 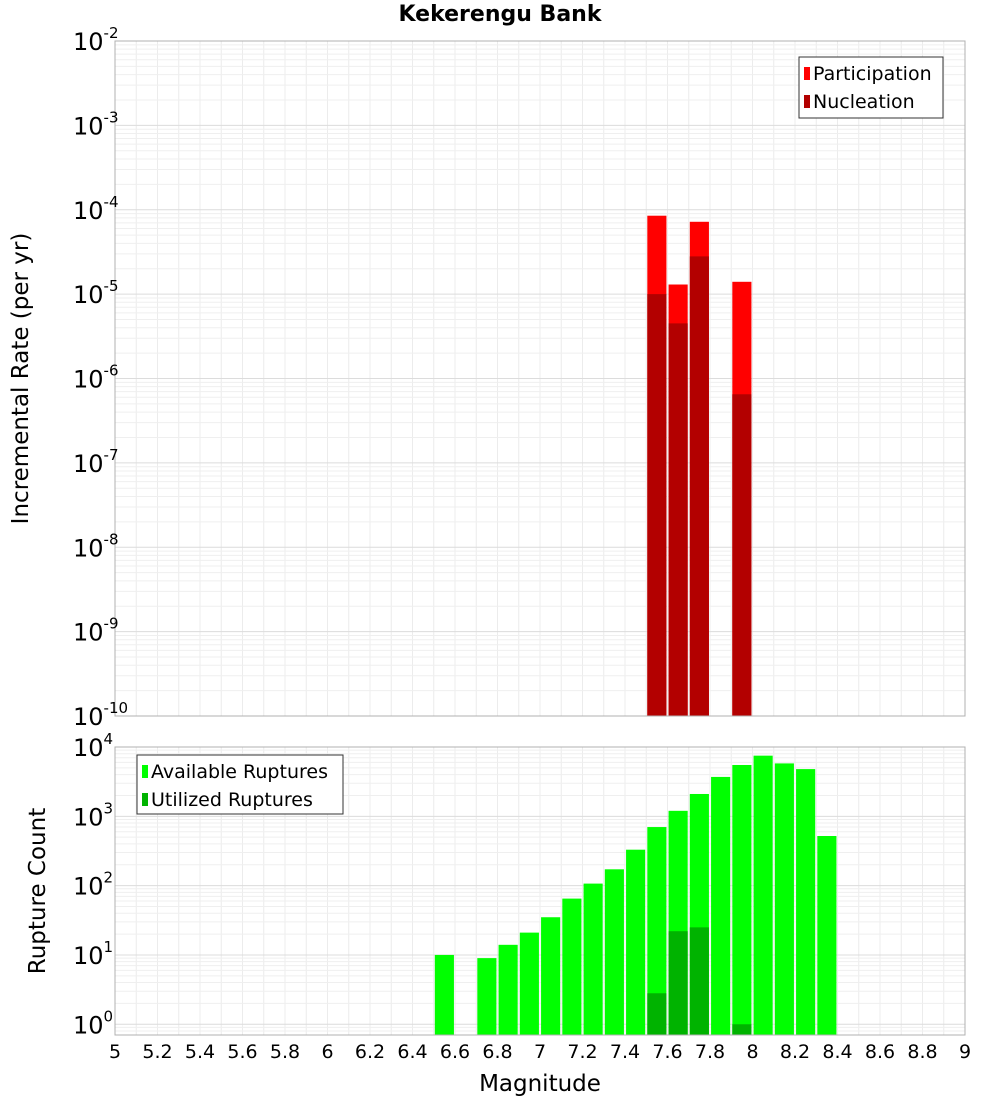 What do you see at coordinates (872, 74) in the screenshot?
I see `legend-label: Participation` at bounding box center [872, 74].